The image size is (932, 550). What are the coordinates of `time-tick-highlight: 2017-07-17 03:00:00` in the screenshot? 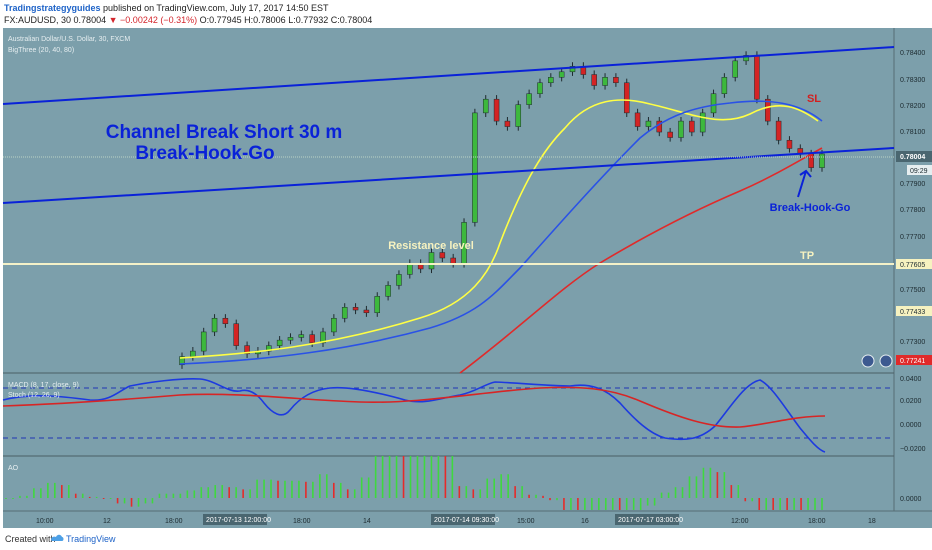 It's located at (650, 520).